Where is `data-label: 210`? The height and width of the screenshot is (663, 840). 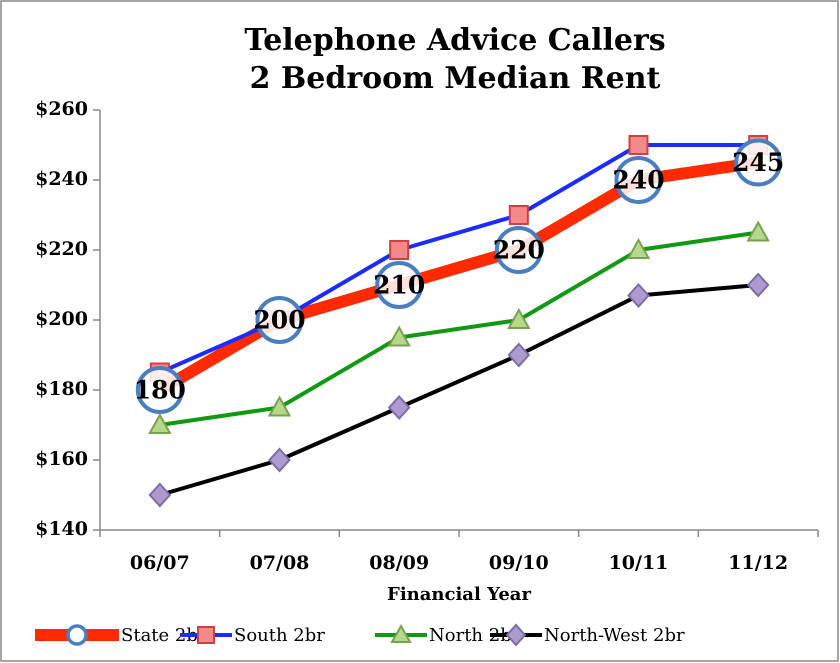
data-label: 210 is located at coordinates (399, 285).